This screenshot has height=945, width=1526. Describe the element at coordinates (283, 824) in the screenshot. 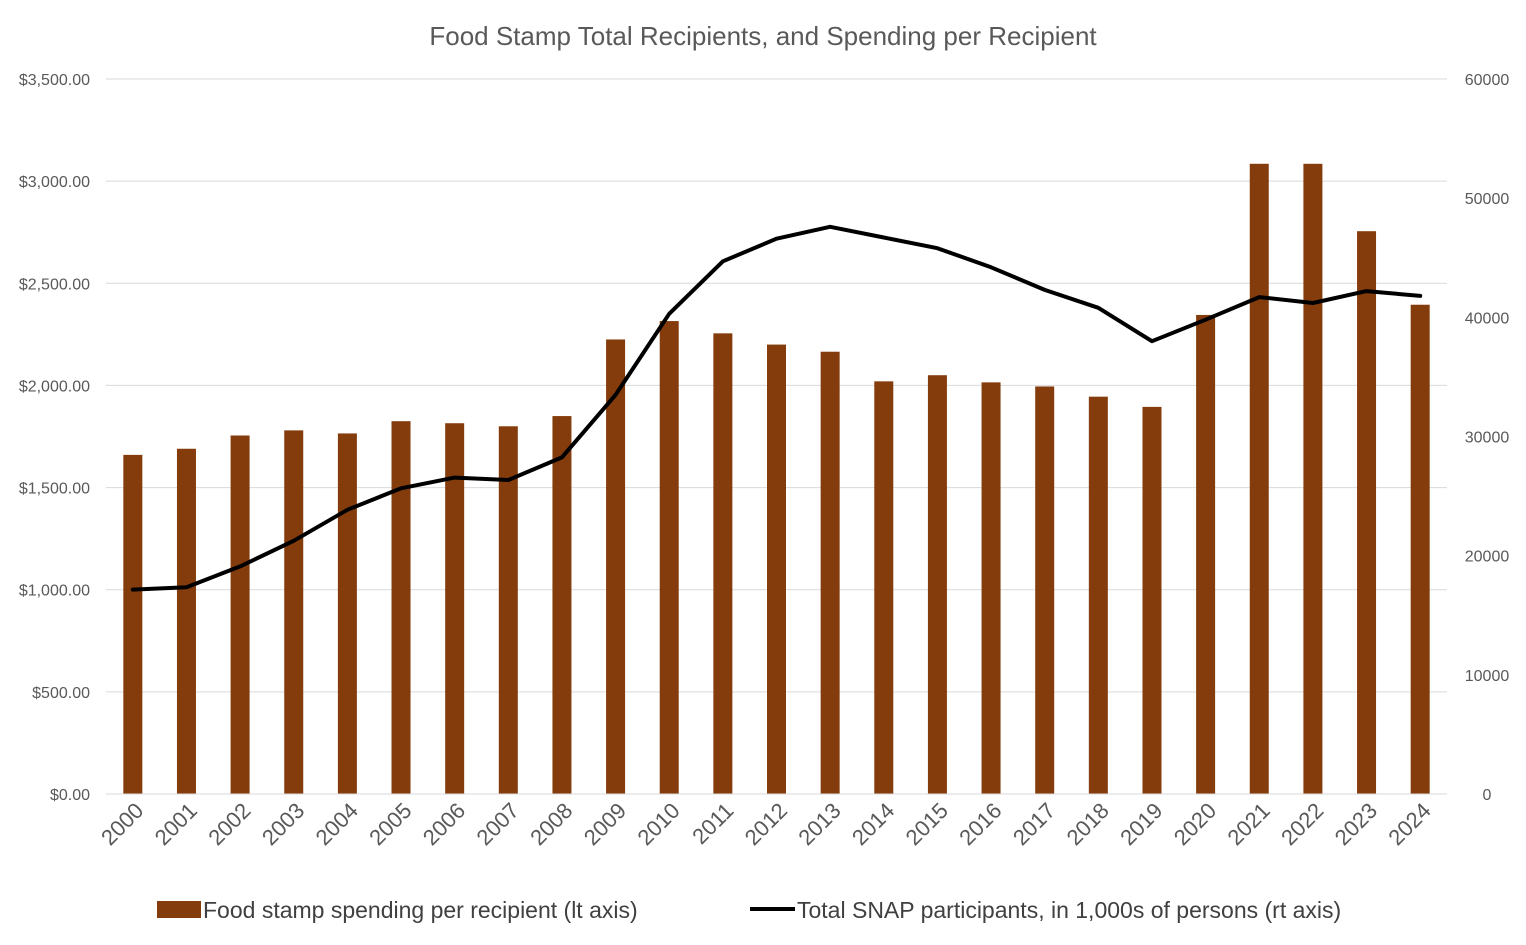

I see `x-tick-label: 2003` at that location.